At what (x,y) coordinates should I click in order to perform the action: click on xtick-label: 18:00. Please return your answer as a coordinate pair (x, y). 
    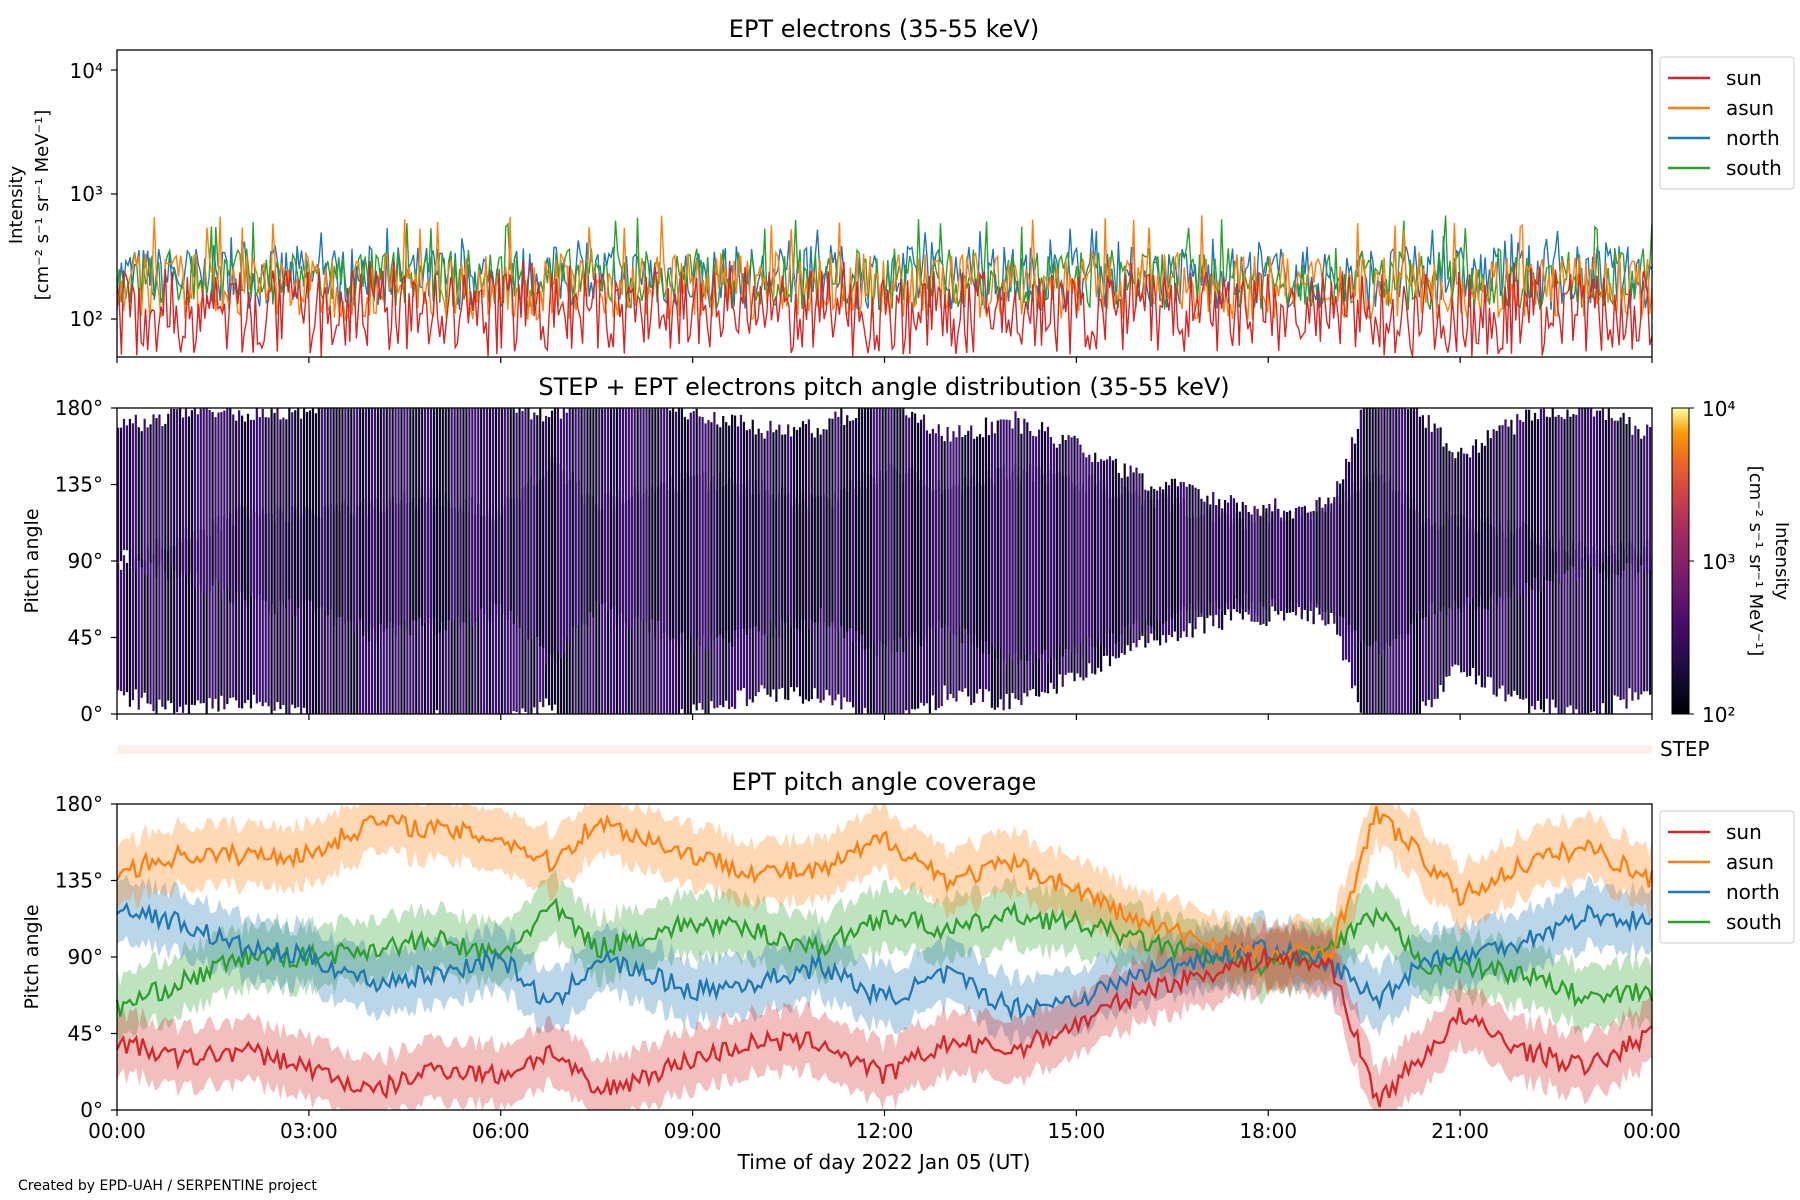
    Looking at the image, I should click on (1268, 1131).